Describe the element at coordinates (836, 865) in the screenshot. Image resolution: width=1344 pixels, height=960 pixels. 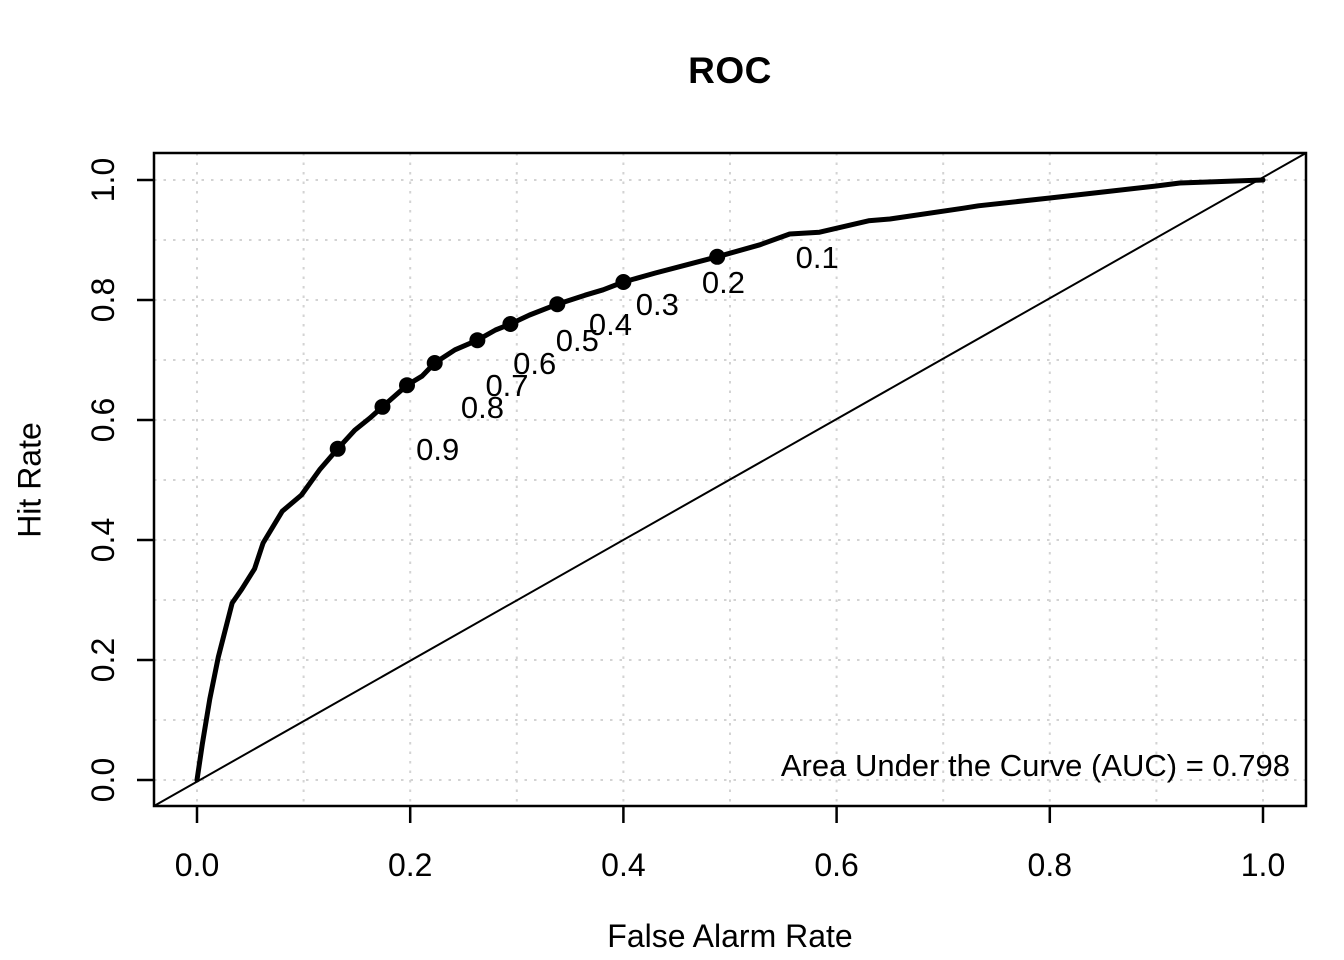
I see `x-tick-label: 0.6` at that location.